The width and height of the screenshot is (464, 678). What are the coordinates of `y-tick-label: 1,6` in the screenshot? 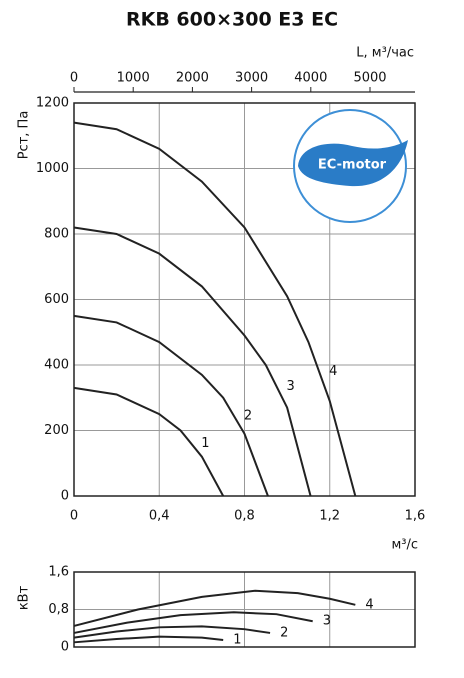 It's located at (58, 572).